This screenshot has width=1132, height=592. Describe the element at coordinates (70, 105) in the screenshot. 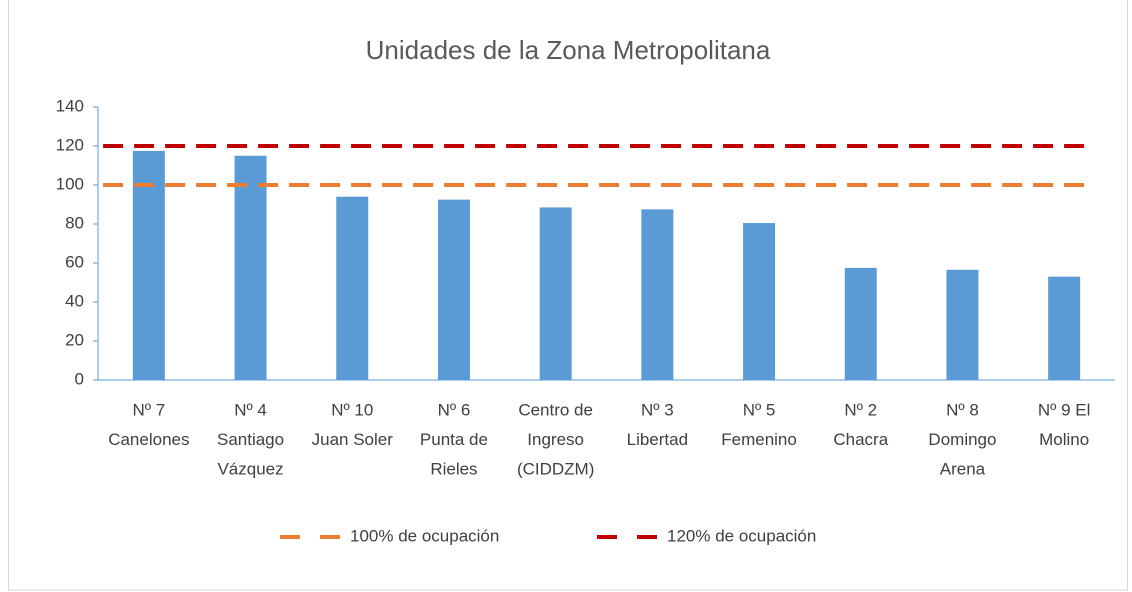

I see `y-tick-label: 140` at that location.